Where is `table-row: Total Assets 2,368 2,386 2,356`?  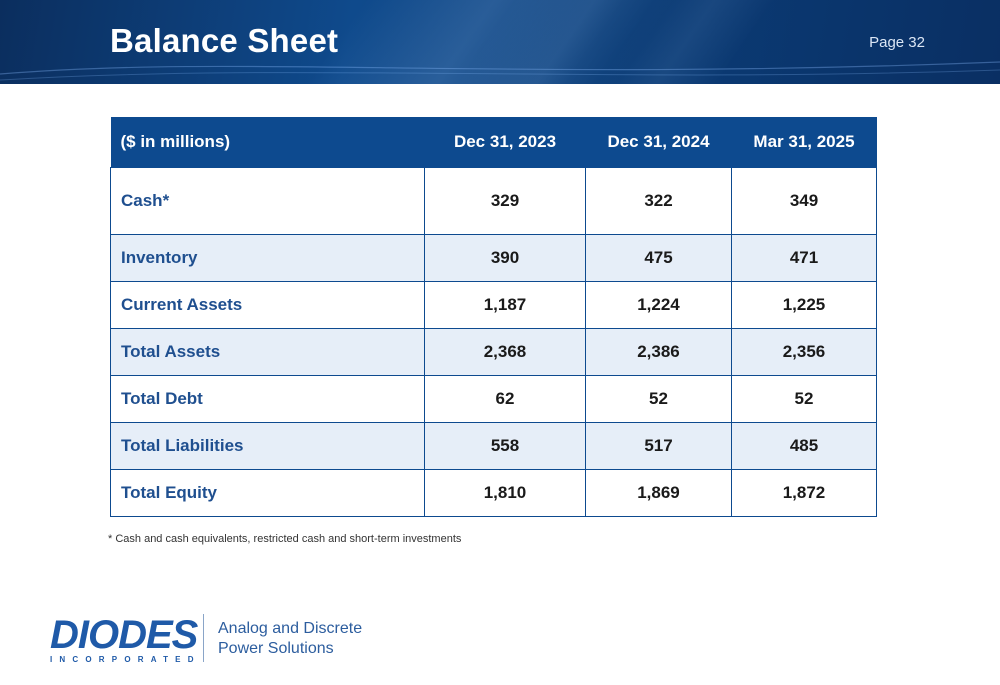
table-row: Total Assets 2,368 2,386 2,356 is located at coordinates (493, 352).